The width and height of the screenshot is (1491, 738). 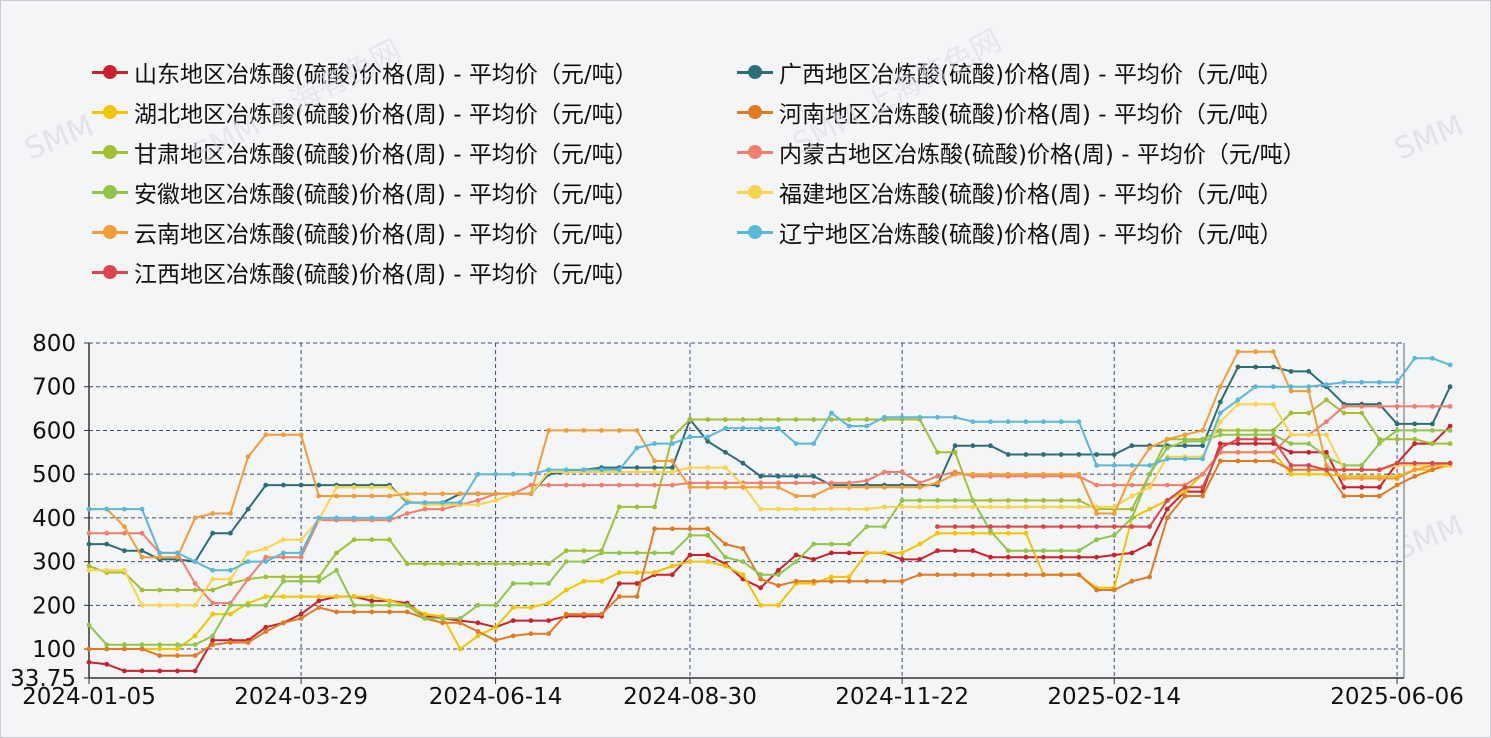 I want to click on watermark-text: SMM 上海有色网, so click(x=897, y=92).